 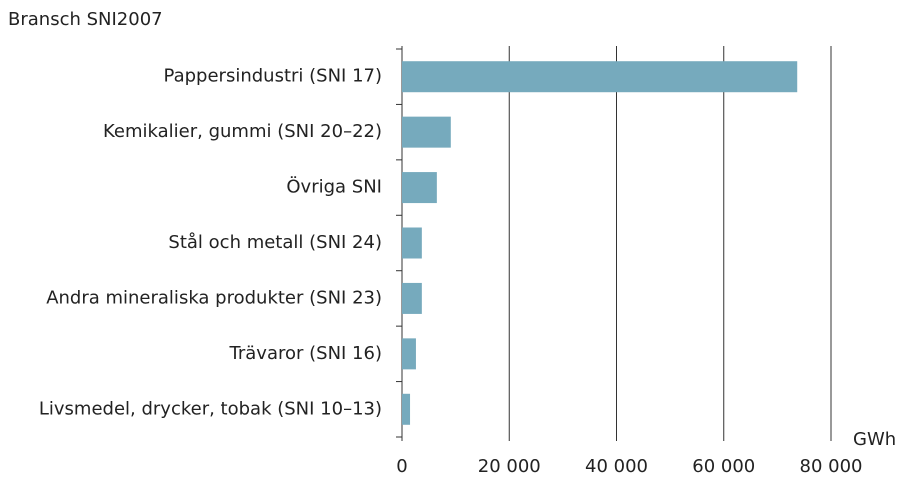 I want to click on x-tick-label: 40 000, so click(x=616, y=466).